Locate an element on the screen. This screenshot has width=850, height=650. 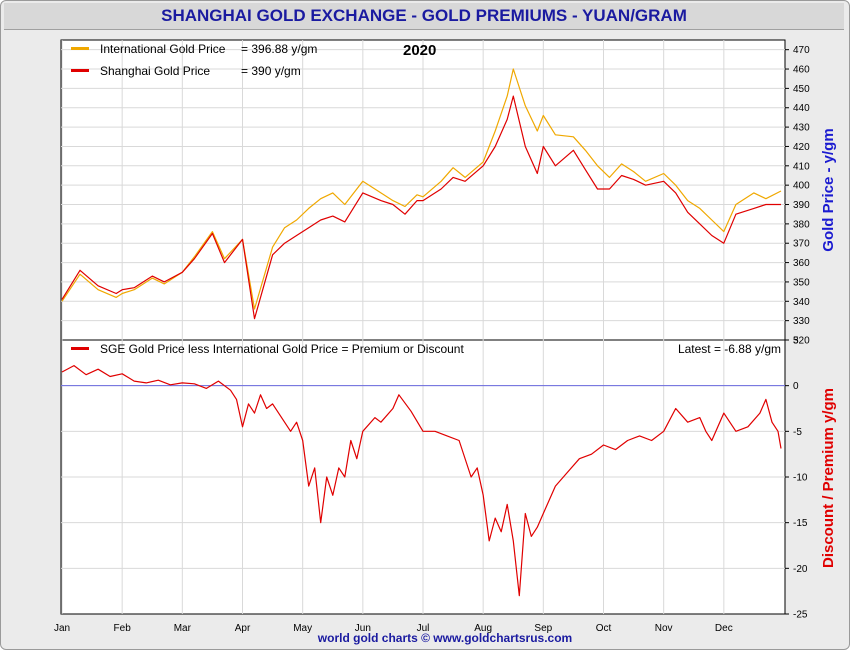
premium-y-tick-label: -25 is located at coordinates (800, 615).